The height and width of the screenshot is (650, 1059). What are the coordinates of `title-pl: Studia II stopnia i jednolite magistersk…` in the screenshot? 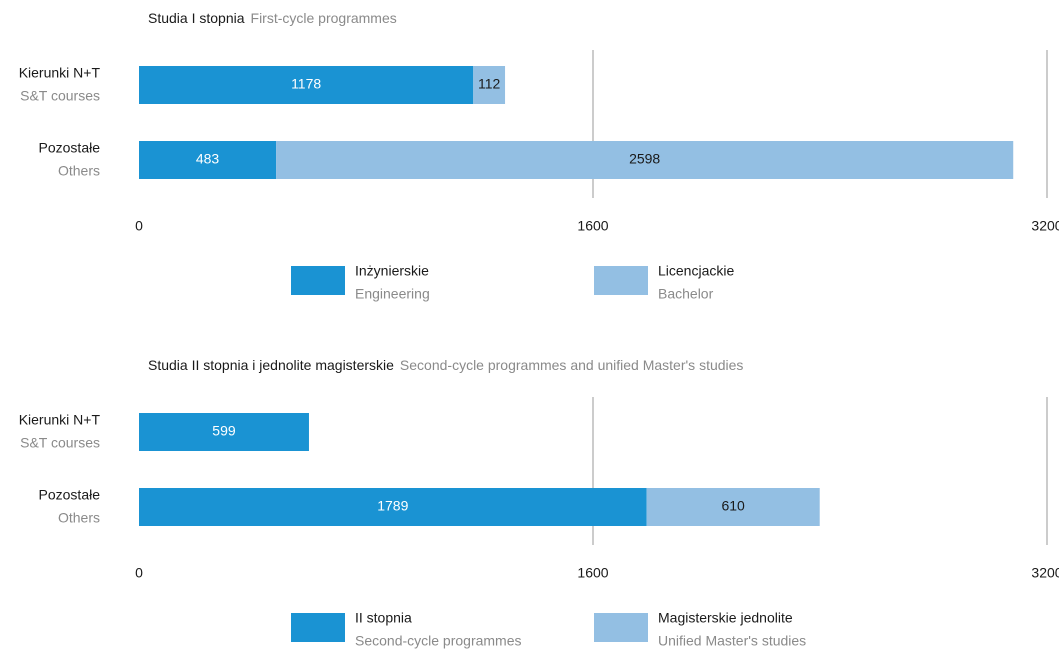 It's located at (271, 365).